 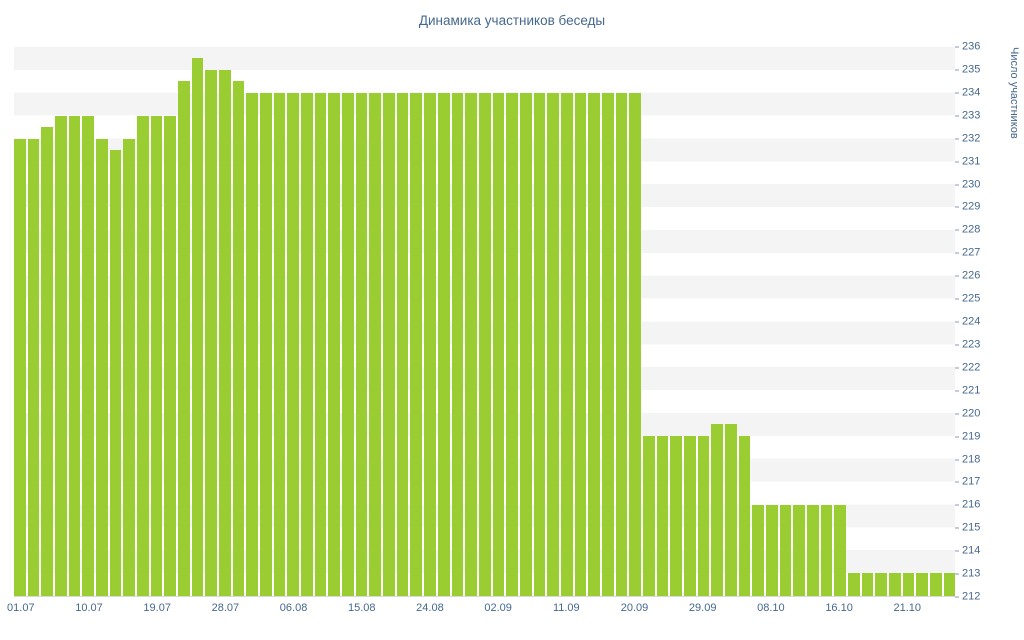 I want to click on y-tick: 227, so click(x=968, y=252).